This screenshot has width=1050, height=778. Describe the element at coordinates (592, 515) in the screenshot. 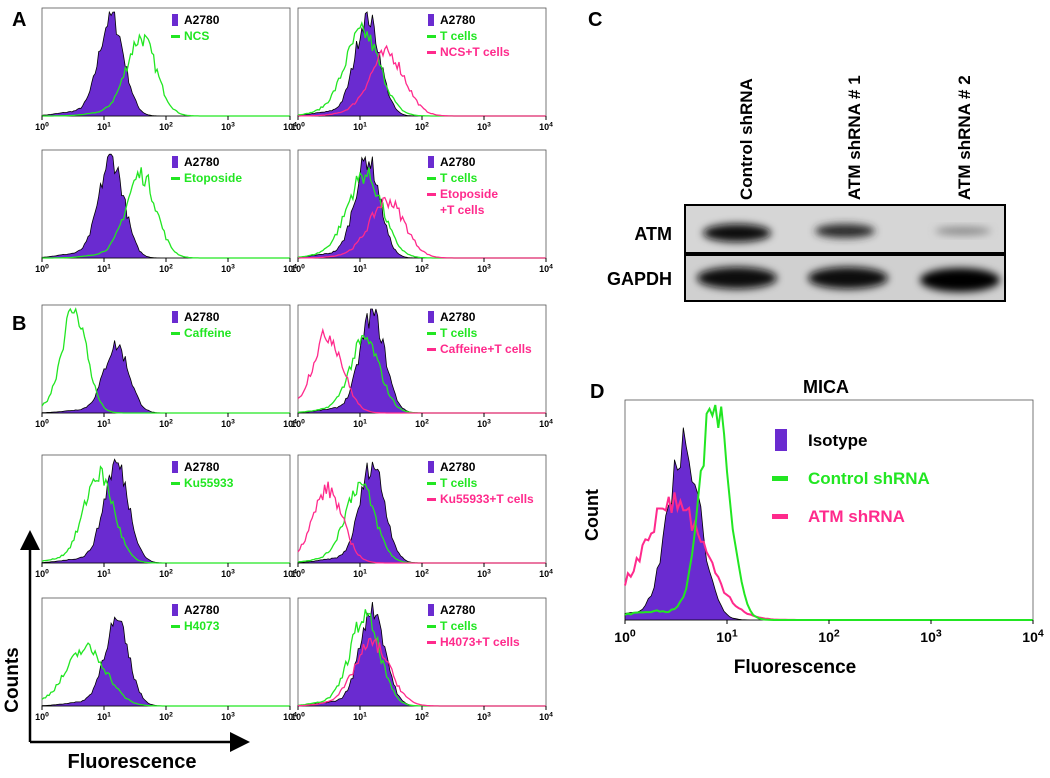

I see `y-axis-label: Count` at that location.